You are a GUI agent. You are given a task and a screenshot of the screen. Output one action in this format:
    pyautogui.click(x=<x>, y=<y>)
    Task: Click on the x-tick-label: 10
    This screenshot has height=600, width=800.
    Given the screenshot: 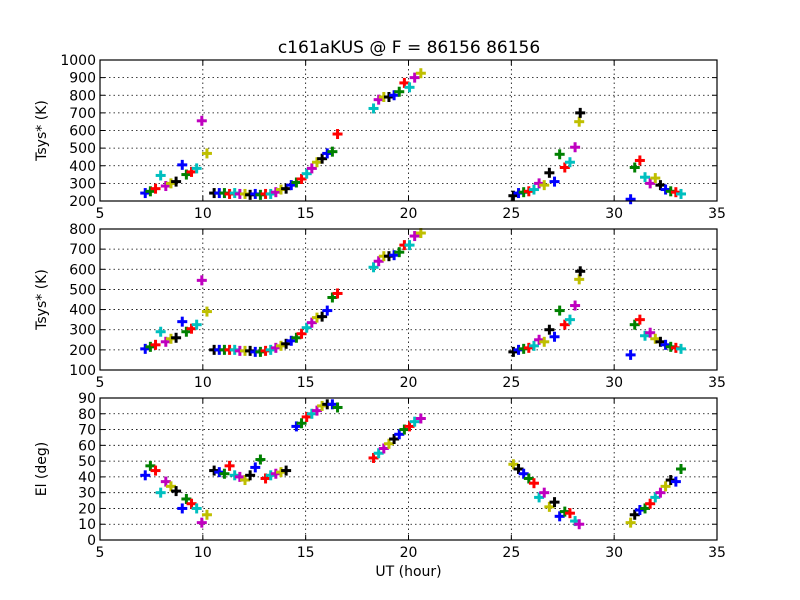 What is the action you would take?
    pyautogui.click(x=203, y=214)
    